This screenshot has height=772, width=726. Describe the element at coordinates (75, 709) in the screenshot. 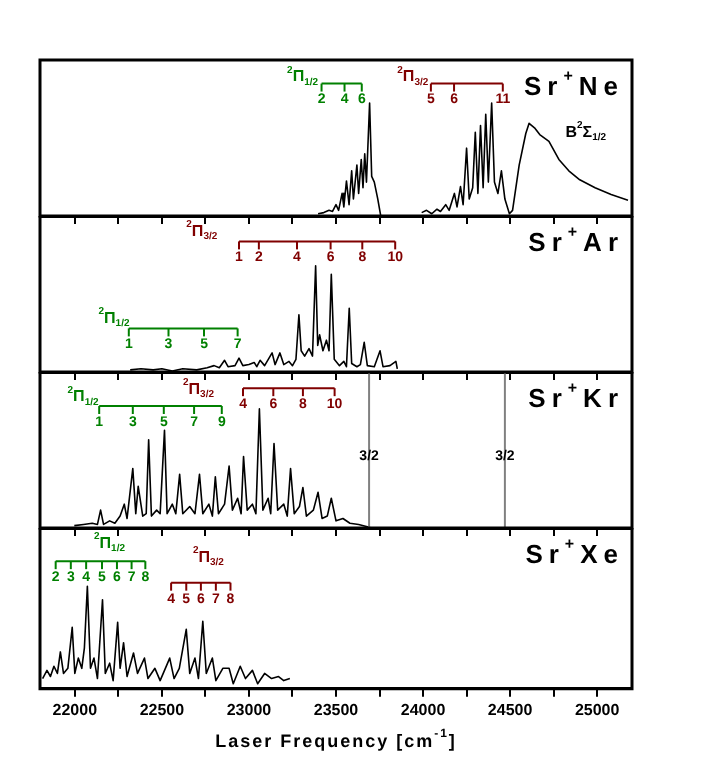

I see `x-tick-label: 22000` at that location.